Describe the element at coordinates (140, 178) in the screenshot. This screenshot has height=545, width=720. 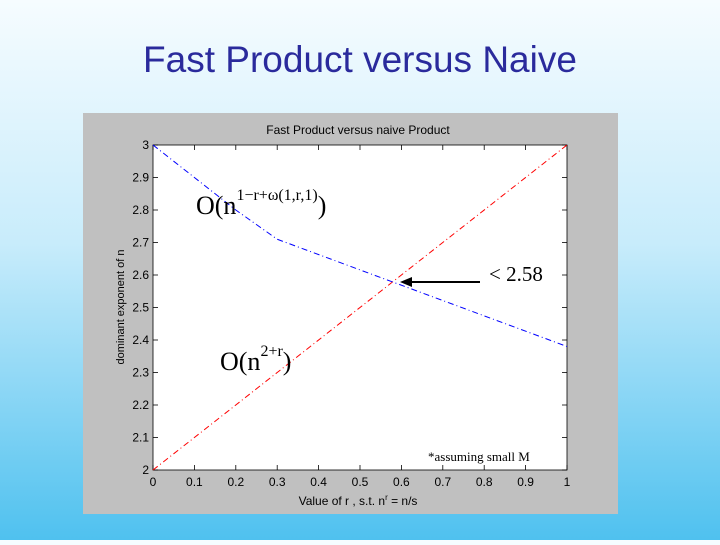
I see `y-tick-label: 2.9` at that location.